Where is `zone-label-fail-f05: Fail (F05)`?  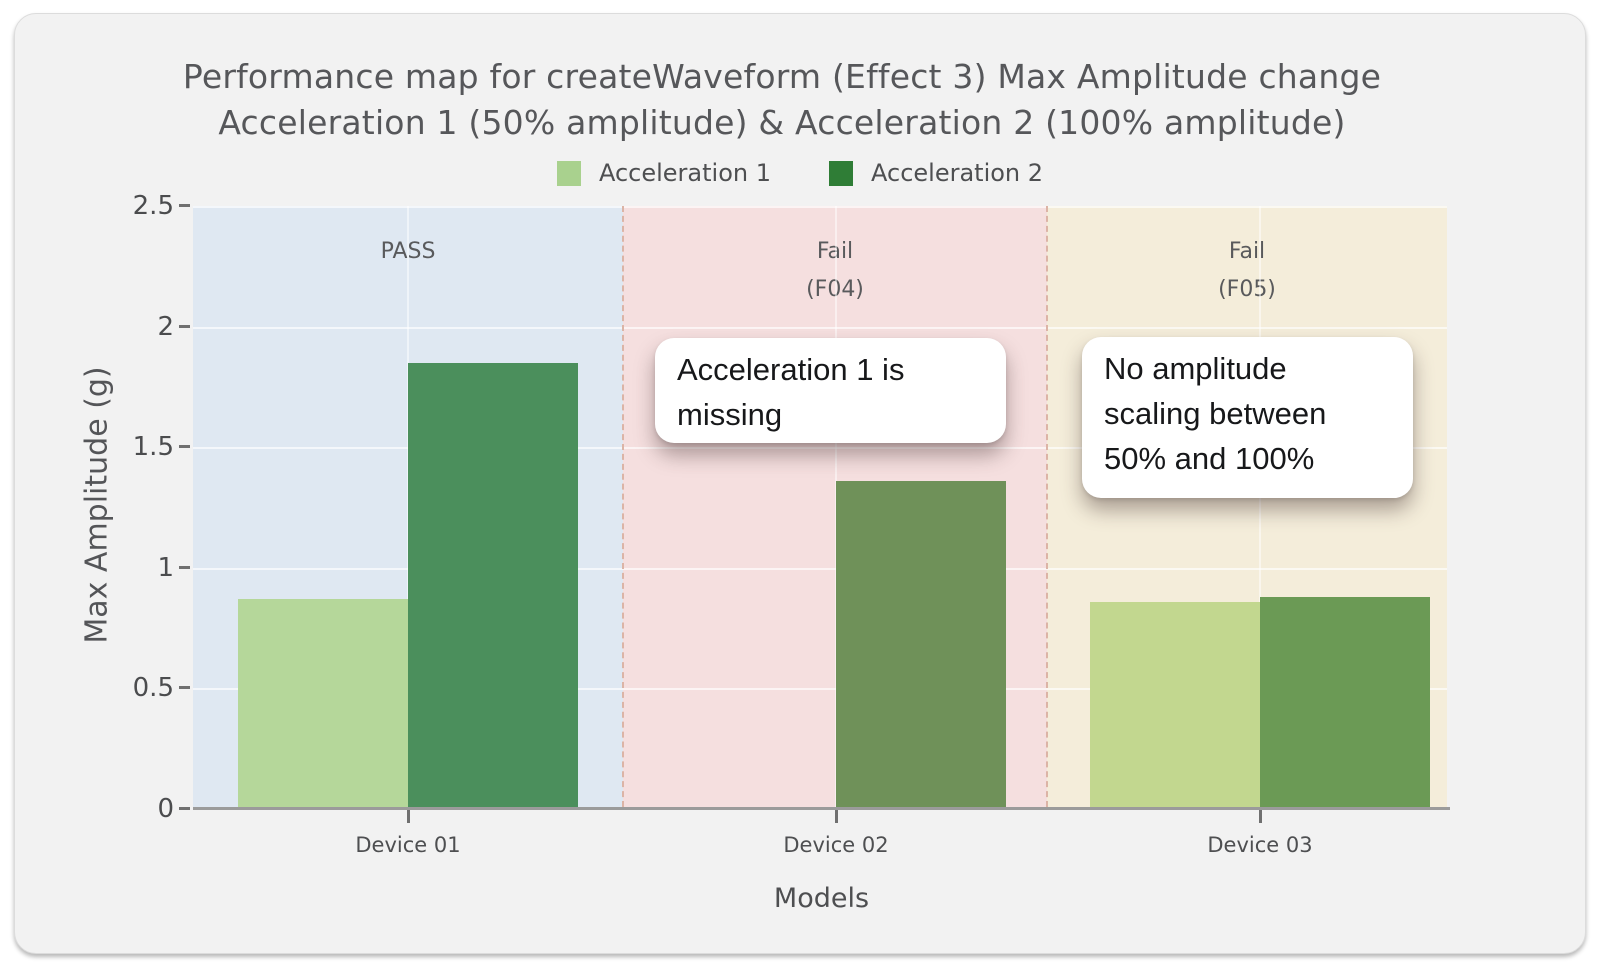
zone-label-fail-f05: Fail (F05) is located at coordinates (1247, 270).